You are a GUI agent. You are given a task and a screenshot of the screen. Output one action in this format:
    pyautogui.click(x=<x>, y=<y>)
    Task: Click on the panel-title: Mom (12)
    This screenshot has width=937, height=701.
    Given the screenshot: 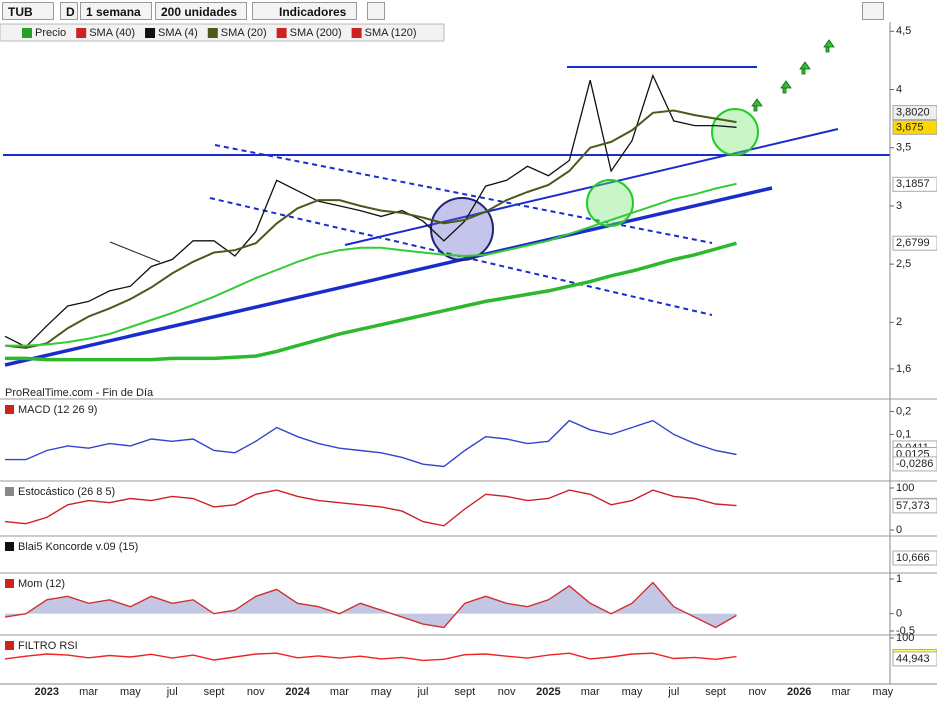 What is the action you would take?
    pyautogui.click(x=41, y=584)
    